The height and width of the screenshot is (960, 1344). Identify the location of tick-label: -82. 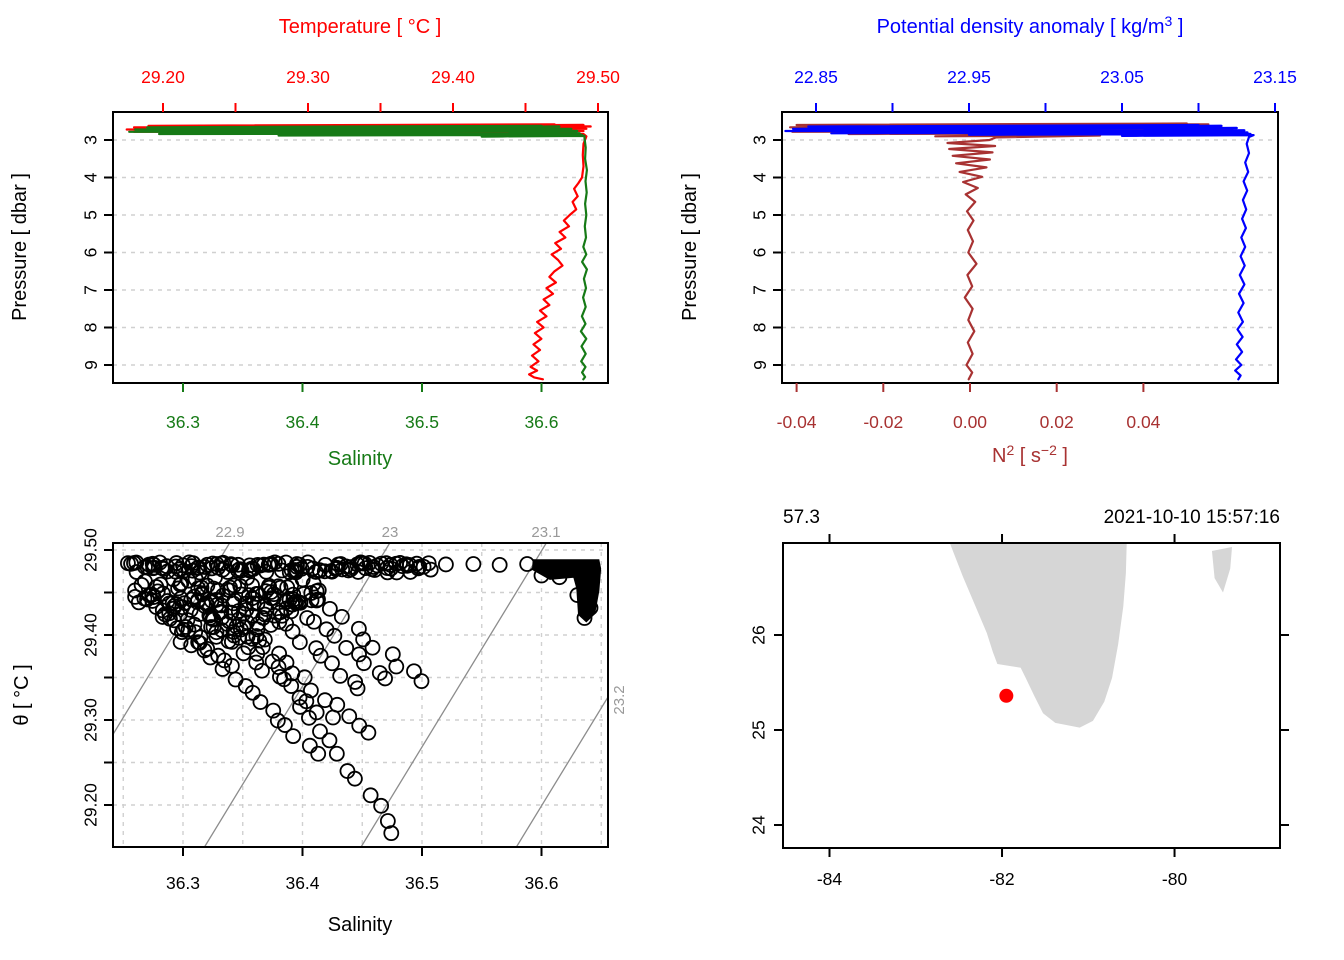
(1001, 879).